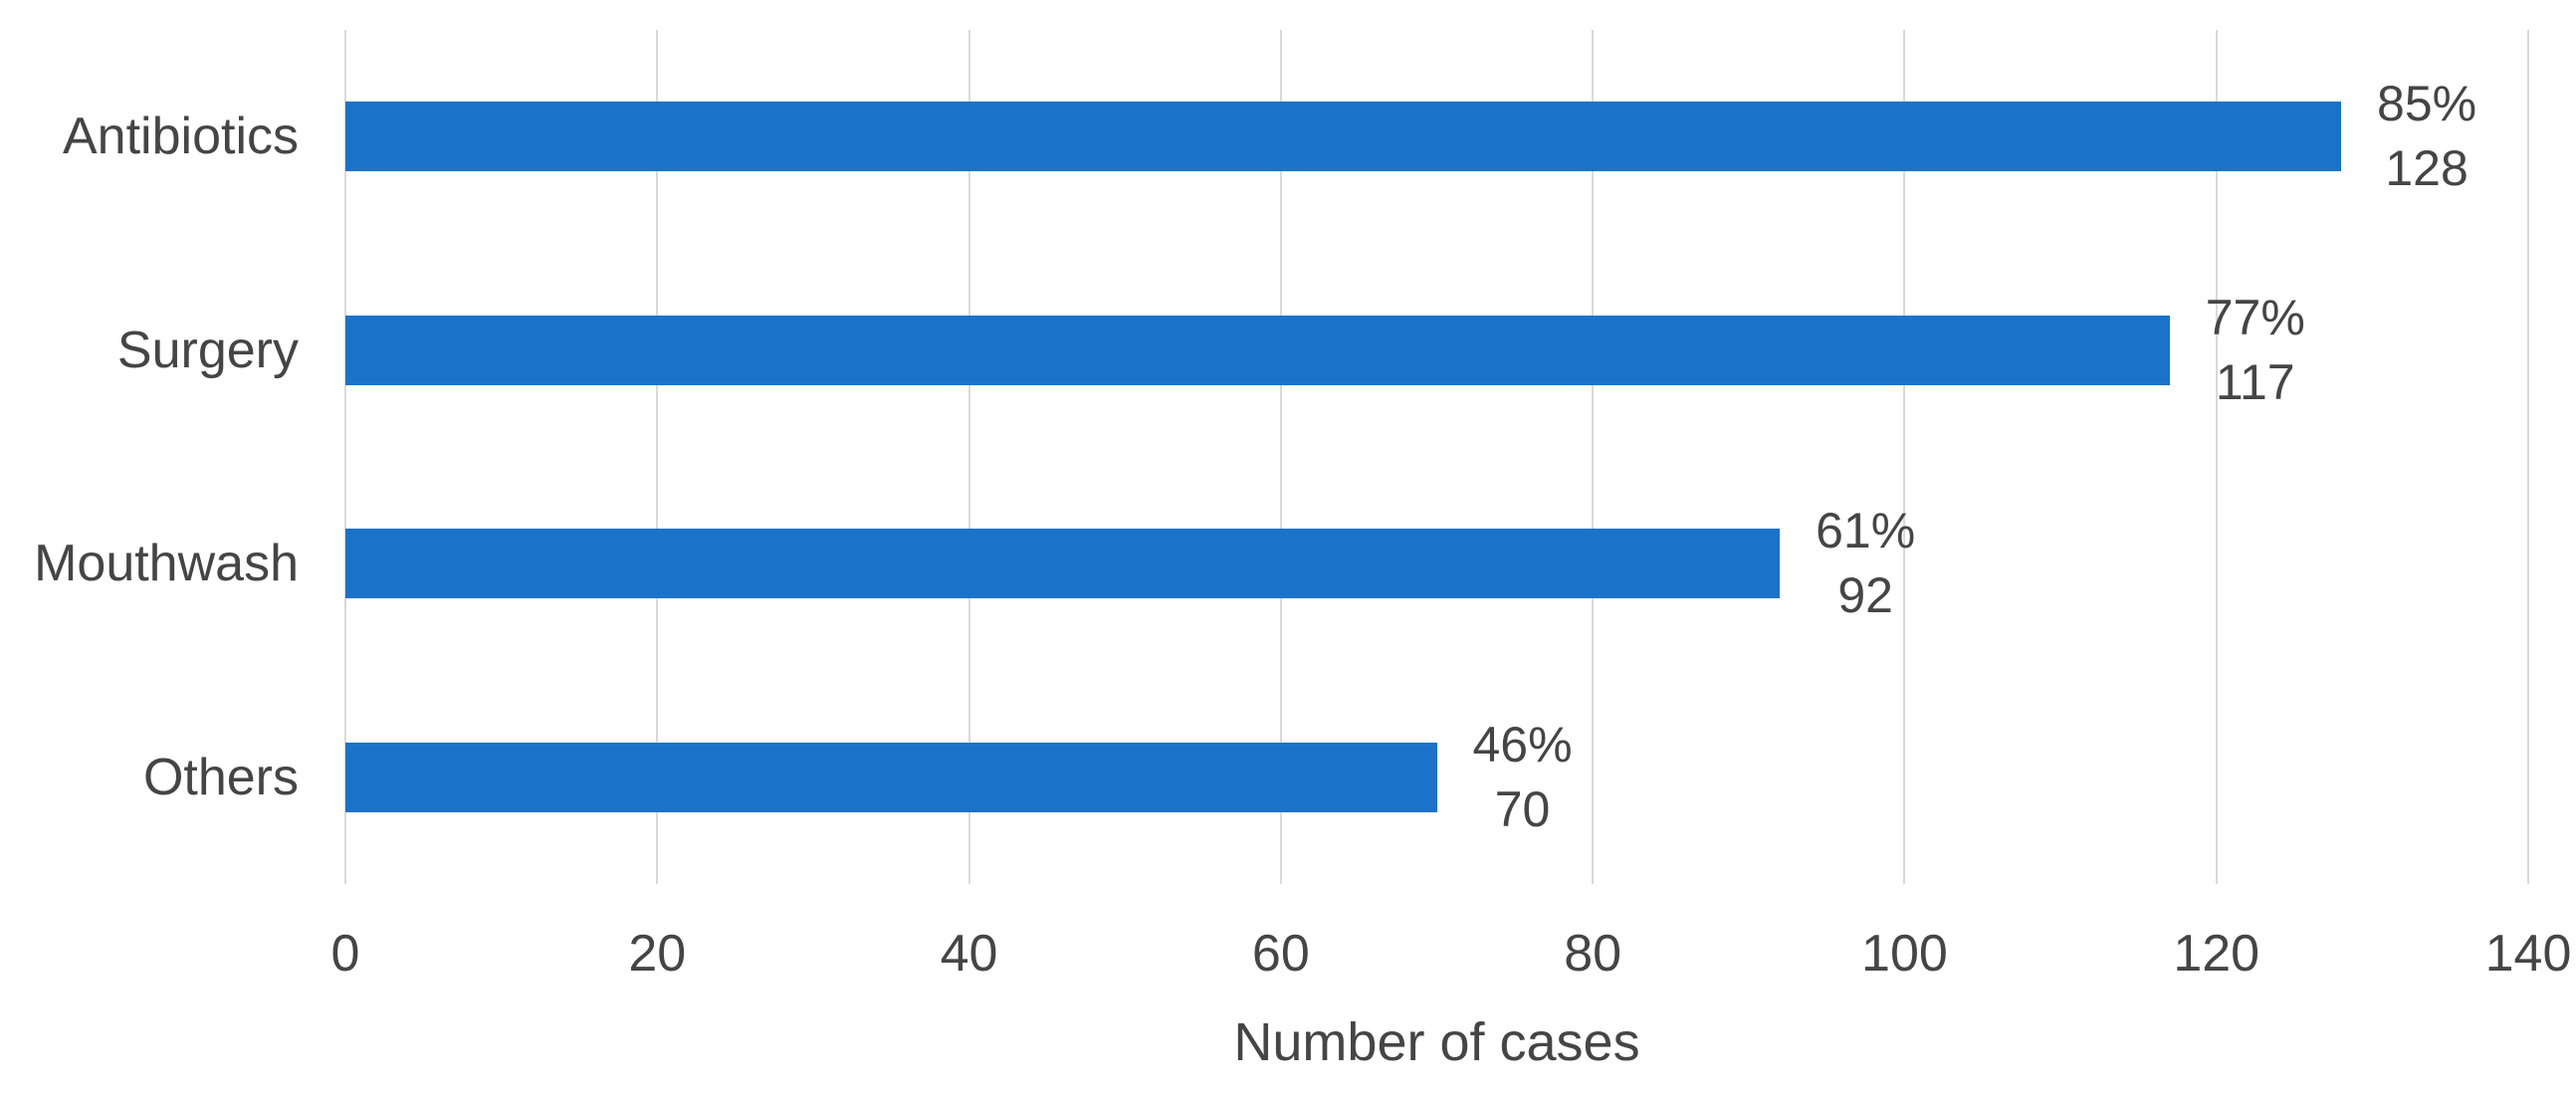 This screenshot has height=1099, width=2576. I want to click on y-axis-category-labels: Antibiotics Surgery Mouthwash Others, so click(149, 457).